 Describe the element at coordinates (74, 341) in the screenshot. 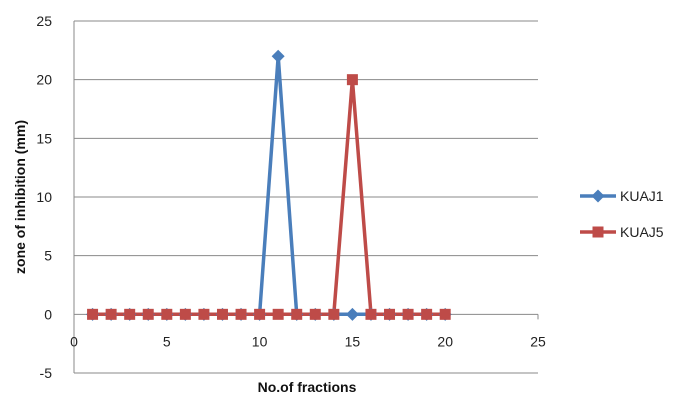

I see `x-tick-label: 0` at that location.